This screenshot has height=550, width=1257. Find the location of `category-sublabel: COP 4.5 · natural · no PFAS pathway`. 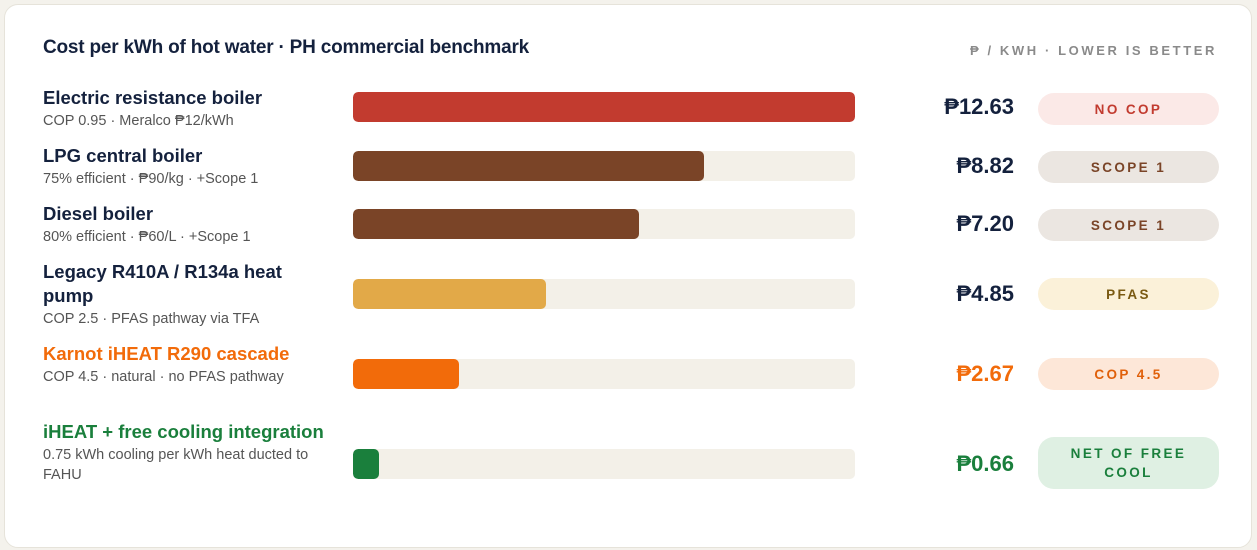

category-sublabel: COP 4.5 · natural · no PFAS pathway is located at coordinates (163, 377).